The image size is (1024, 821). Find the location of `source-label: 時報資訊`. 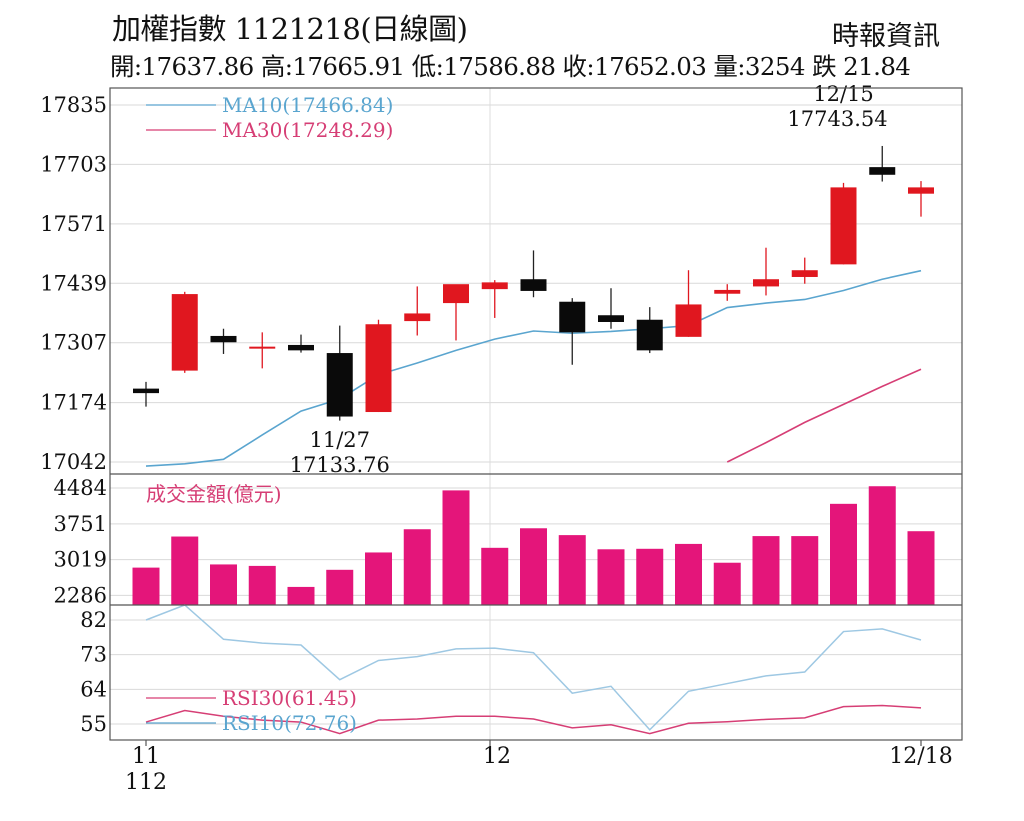

source-label: 時報資訊 is located at coordinates (886, 36).